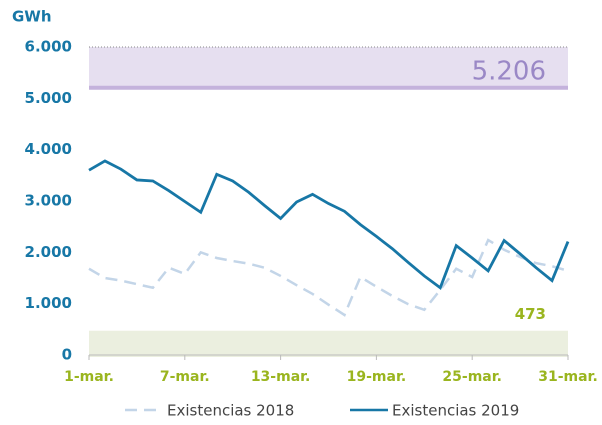 The width and height of the screenshot is (602, 425). Describe the element at coordinates (530, 314) in the screenshot. I see `band-label: 473` at that location.